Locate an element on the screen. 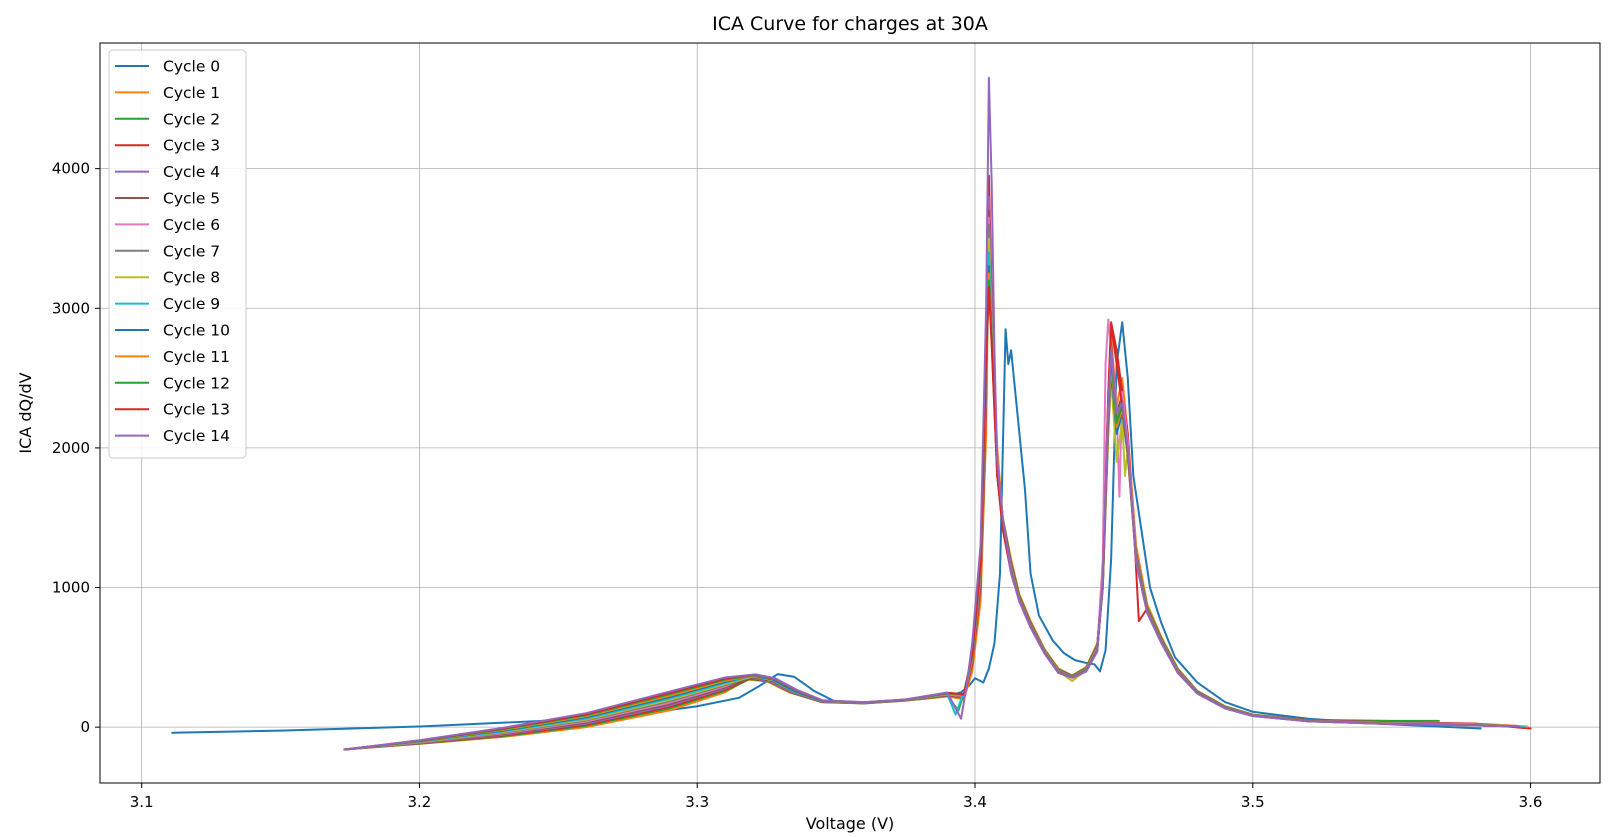  legend-label: Cycle 7 is located at coordinates (191, 251).